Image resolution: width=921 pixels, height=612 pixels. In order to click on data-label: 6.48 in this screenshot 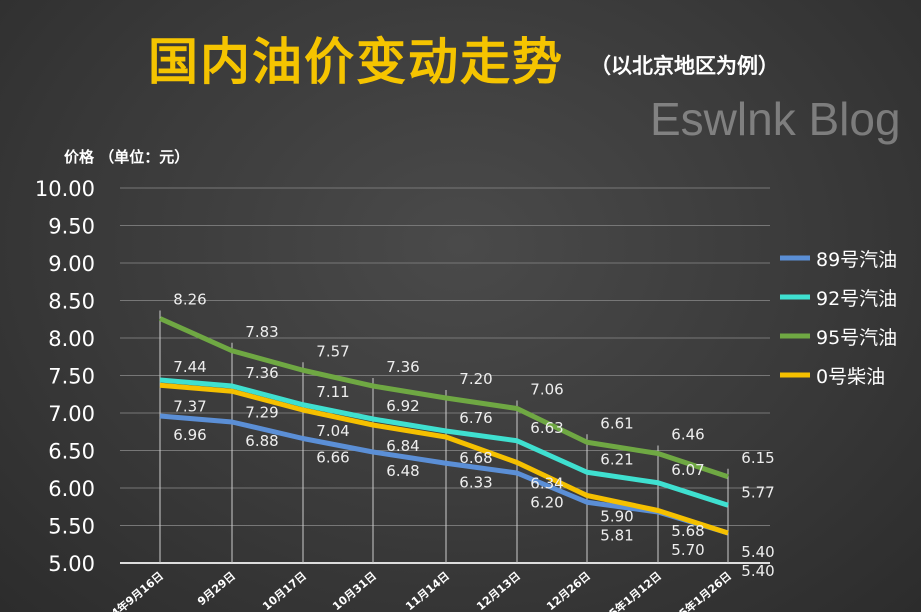, I will do `click(402, 471)`.